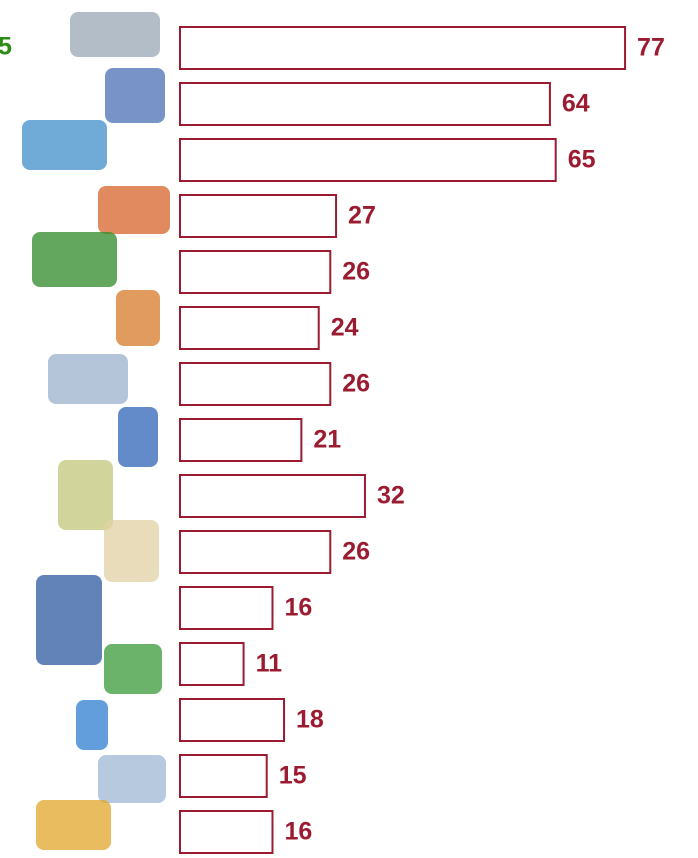 This screenshot has width=698, height=858. What do you see at coordinates (310, 720) in the screenshot?
I see `value-label: 18` at bounding box center [310, 720].